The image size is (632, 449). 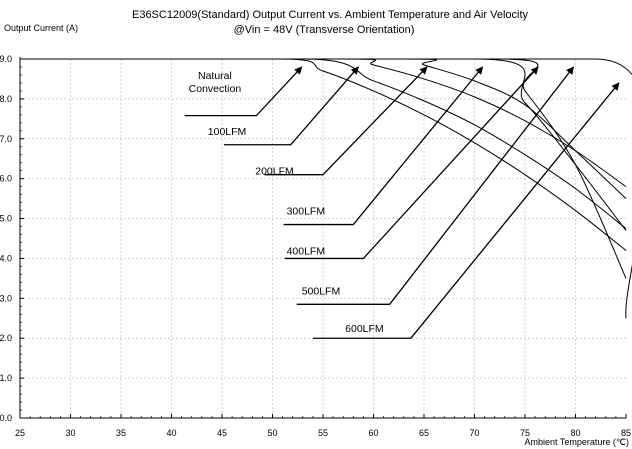 What do you see at coordinates (171, 433) in the screenshot?
I see `x-tick-label: 40` at bounding box center [171, 433].